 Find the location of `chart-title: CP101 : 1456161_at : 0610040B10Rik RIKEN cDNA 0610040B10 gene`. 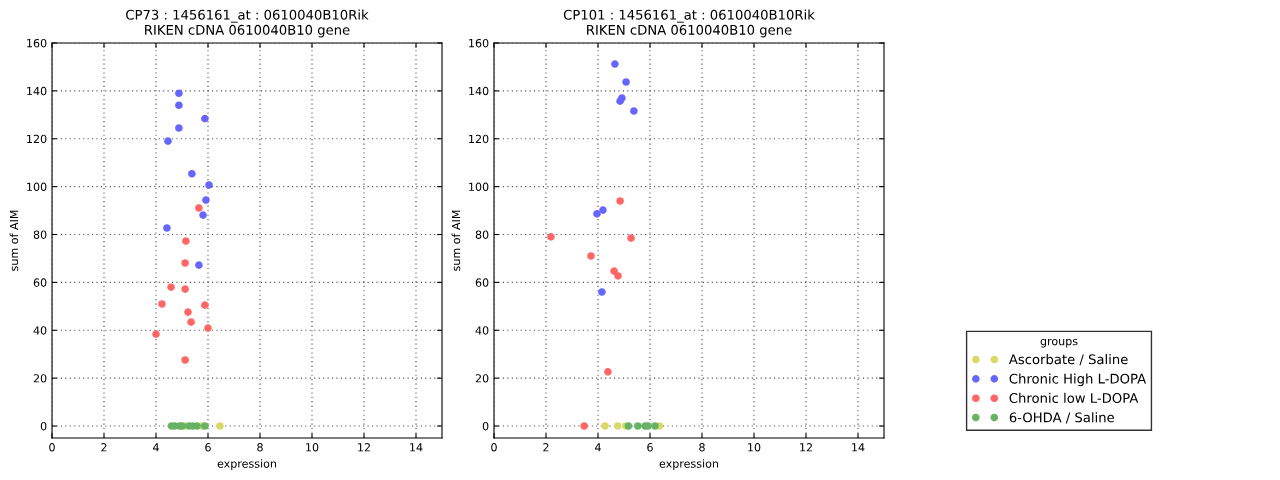

chart-title: CP101 : 1456161_at : 0610040B10Rik RIKEN cDNA 0610040B10 gene is located at coordinates (689, 23).